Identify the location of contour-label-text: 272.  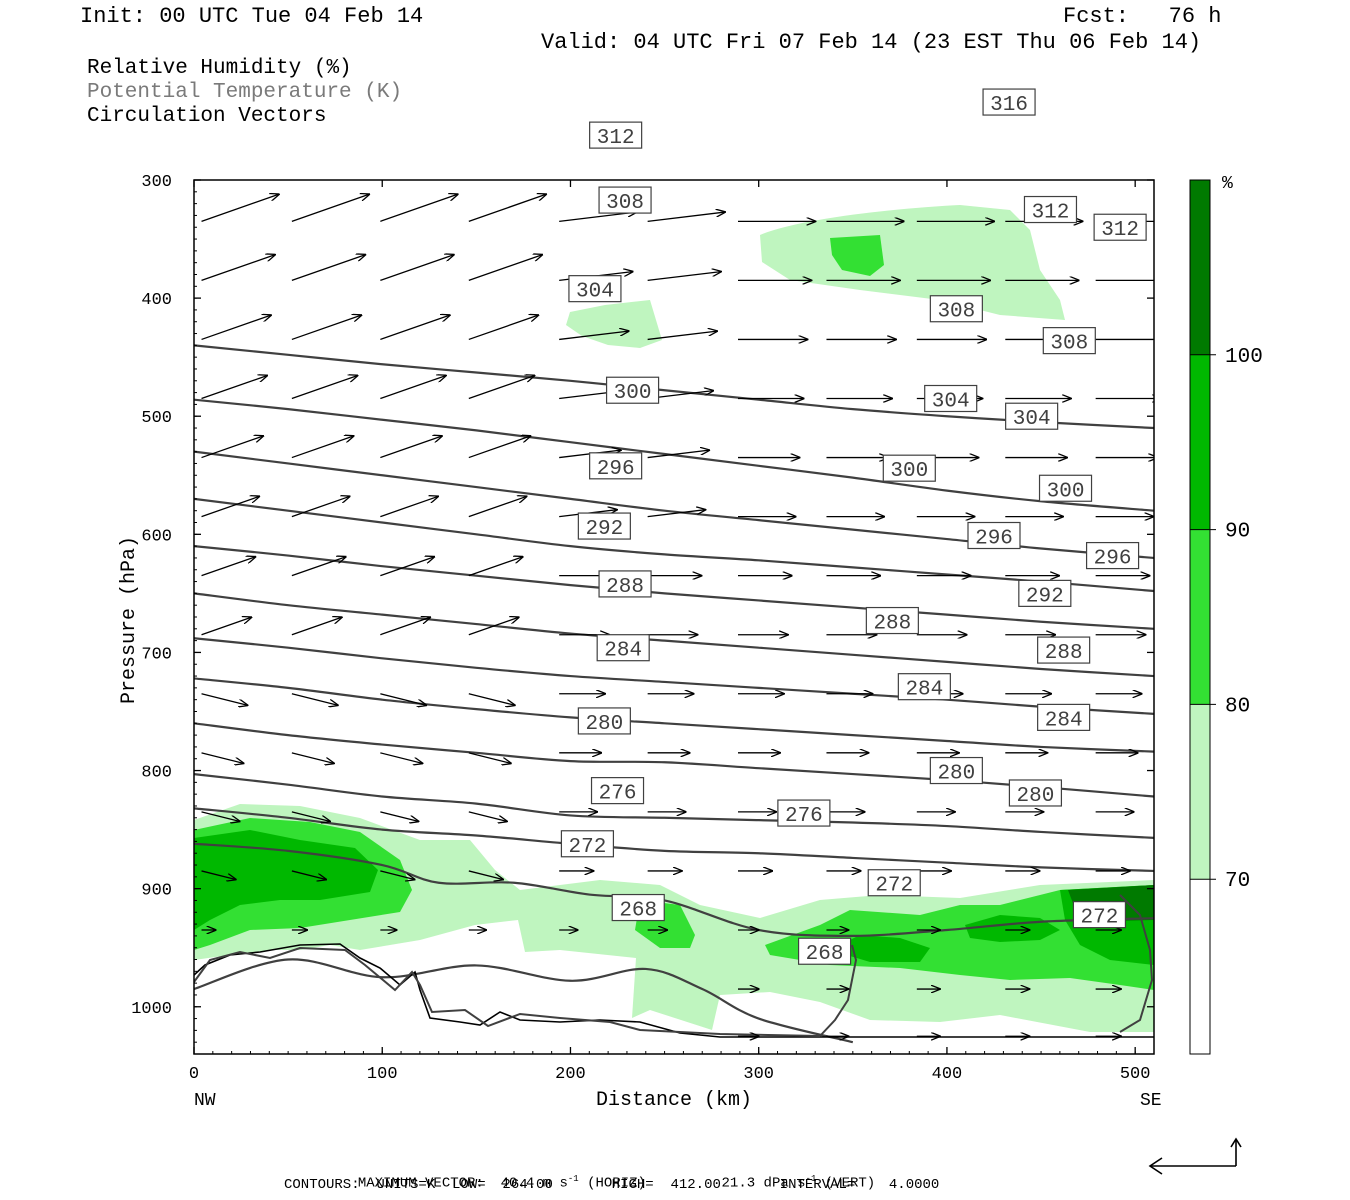
(894, 886).